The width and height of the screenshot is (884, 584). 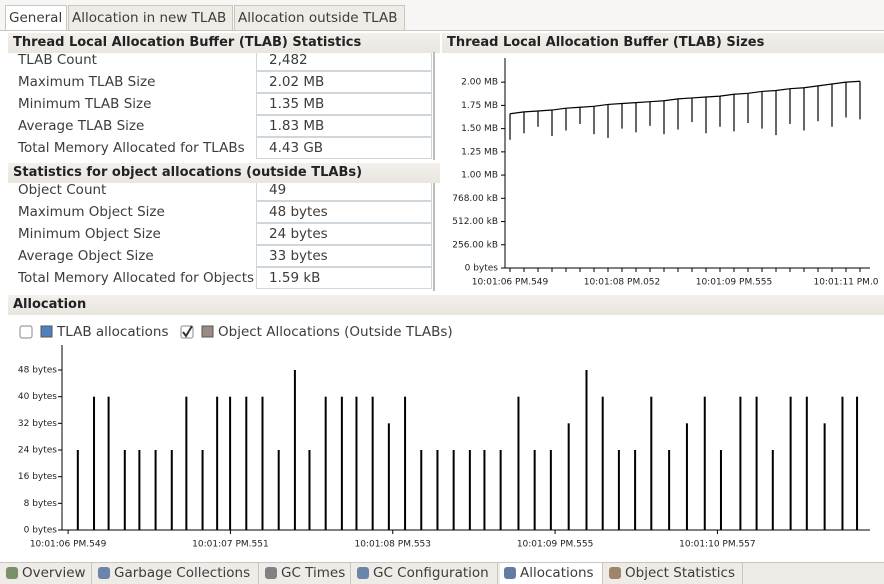 What do you see at coordinates (41, 504) in the screenshot?
I see `y-tick-label: 8 bytes` at bounding box center [41, 504].